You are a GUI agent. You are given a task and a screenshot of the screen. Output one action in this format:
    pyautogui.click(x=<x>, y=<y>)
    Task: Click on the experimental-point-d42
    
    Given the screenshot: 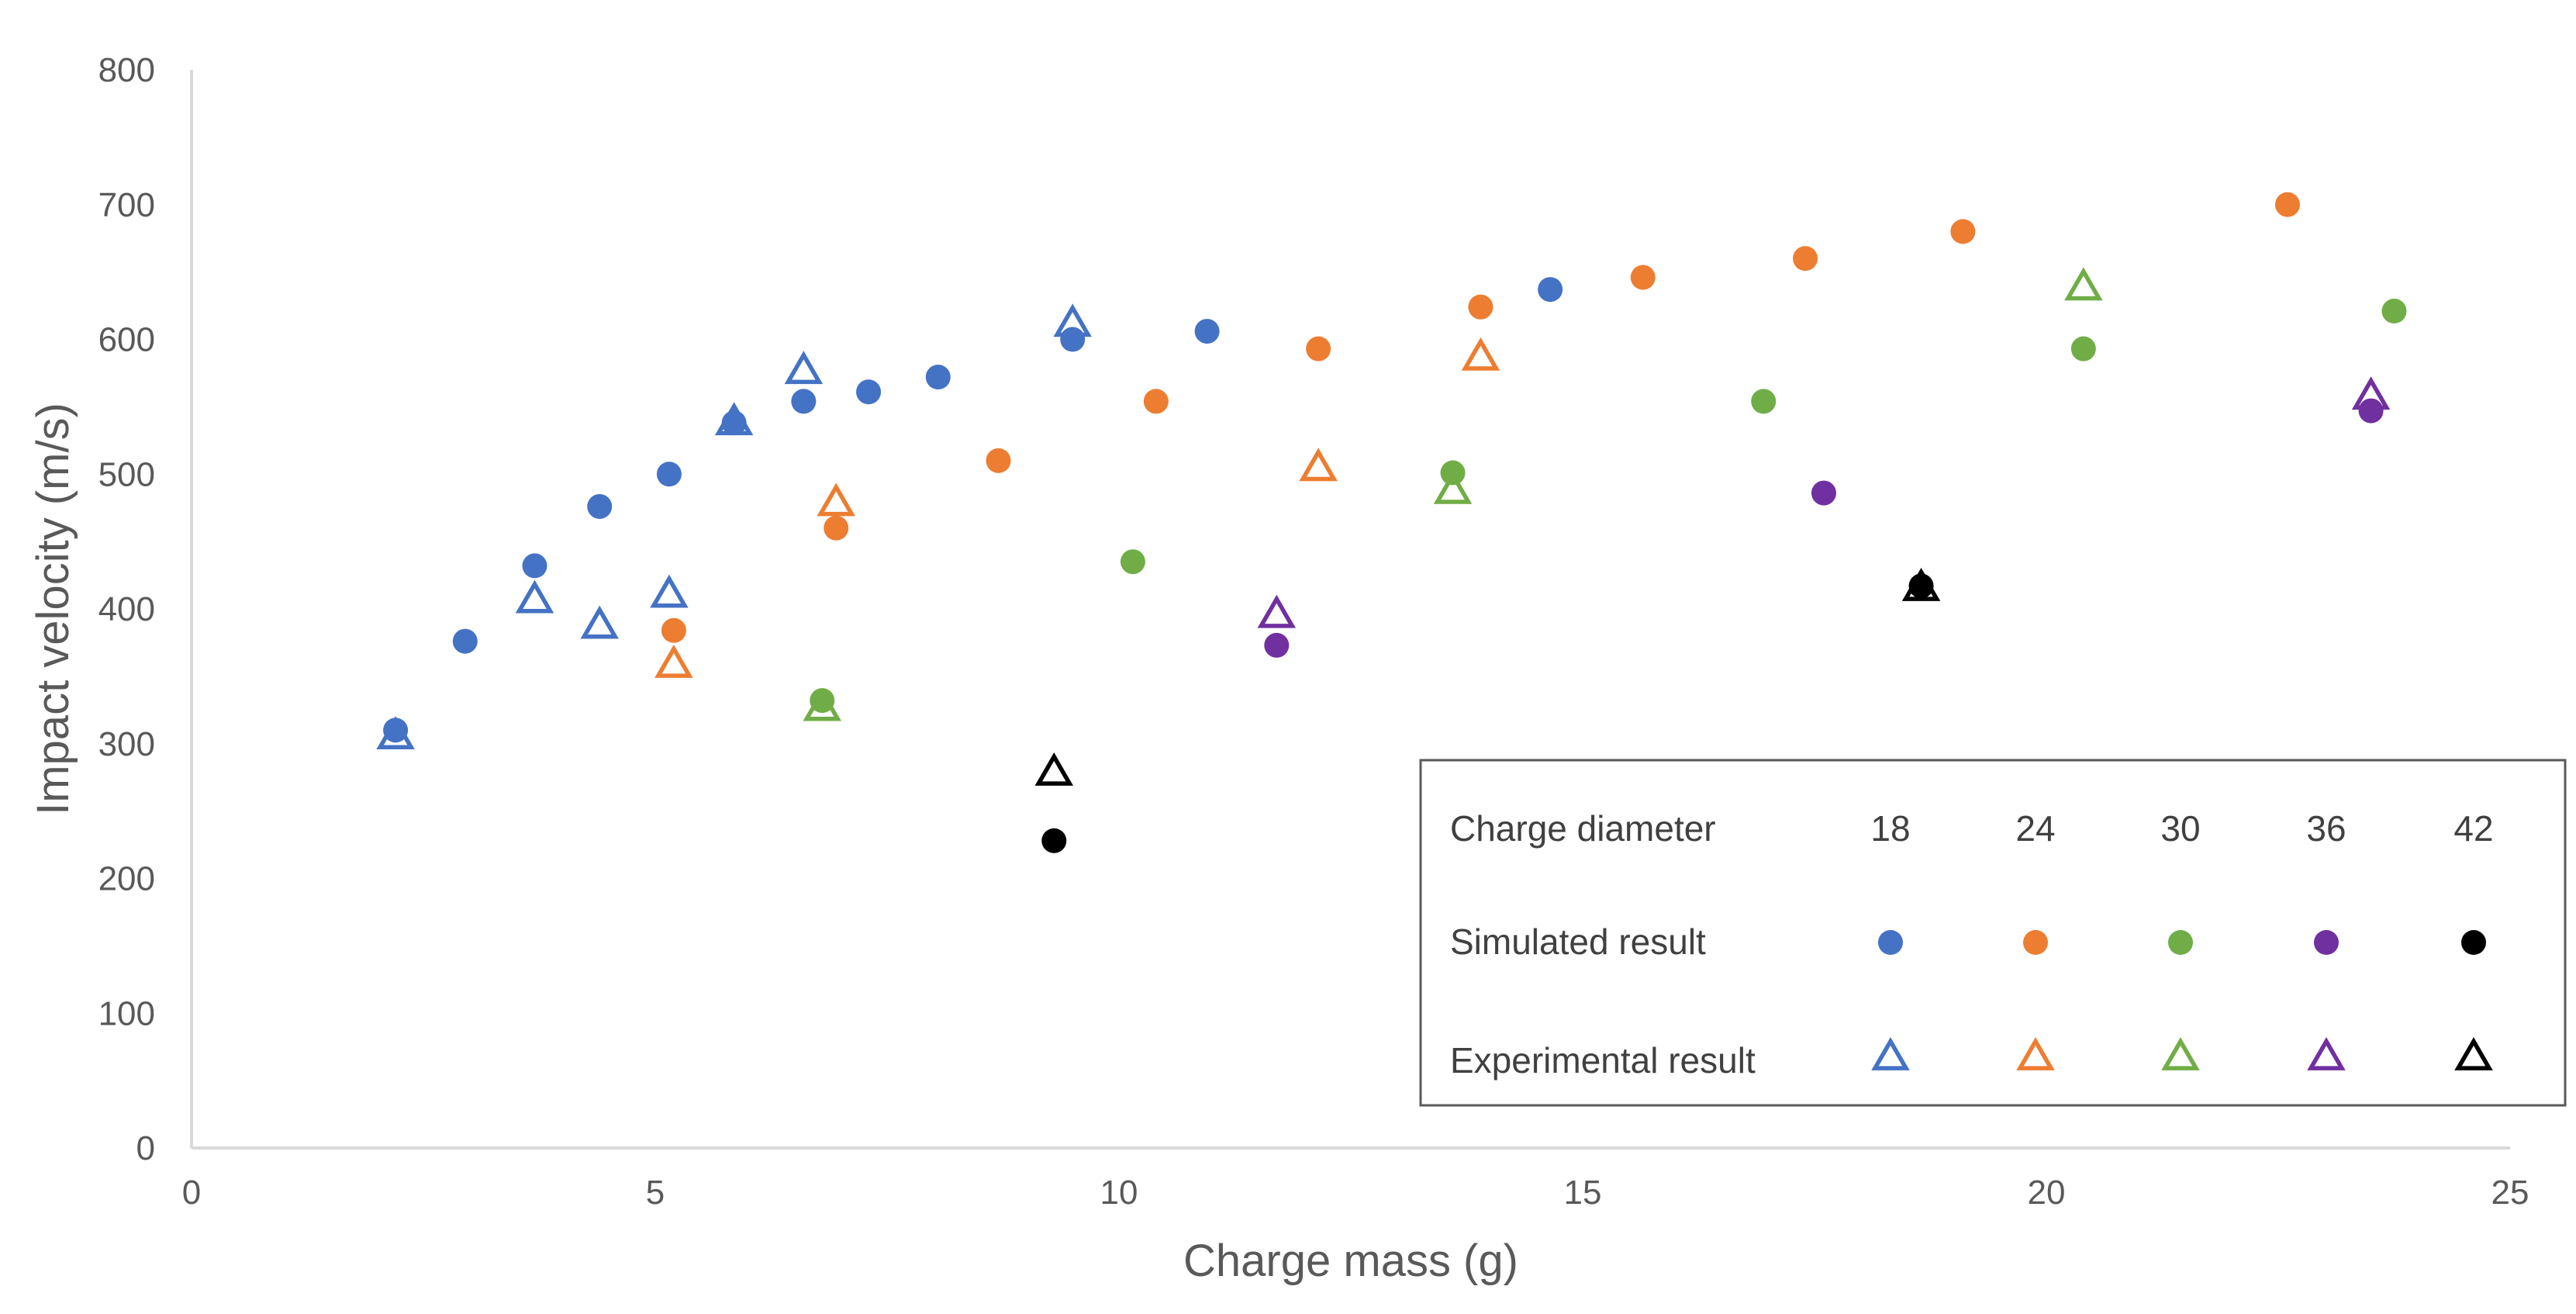 What is the action you would take?
    pyautogui.click(x=1054, y=769)
    